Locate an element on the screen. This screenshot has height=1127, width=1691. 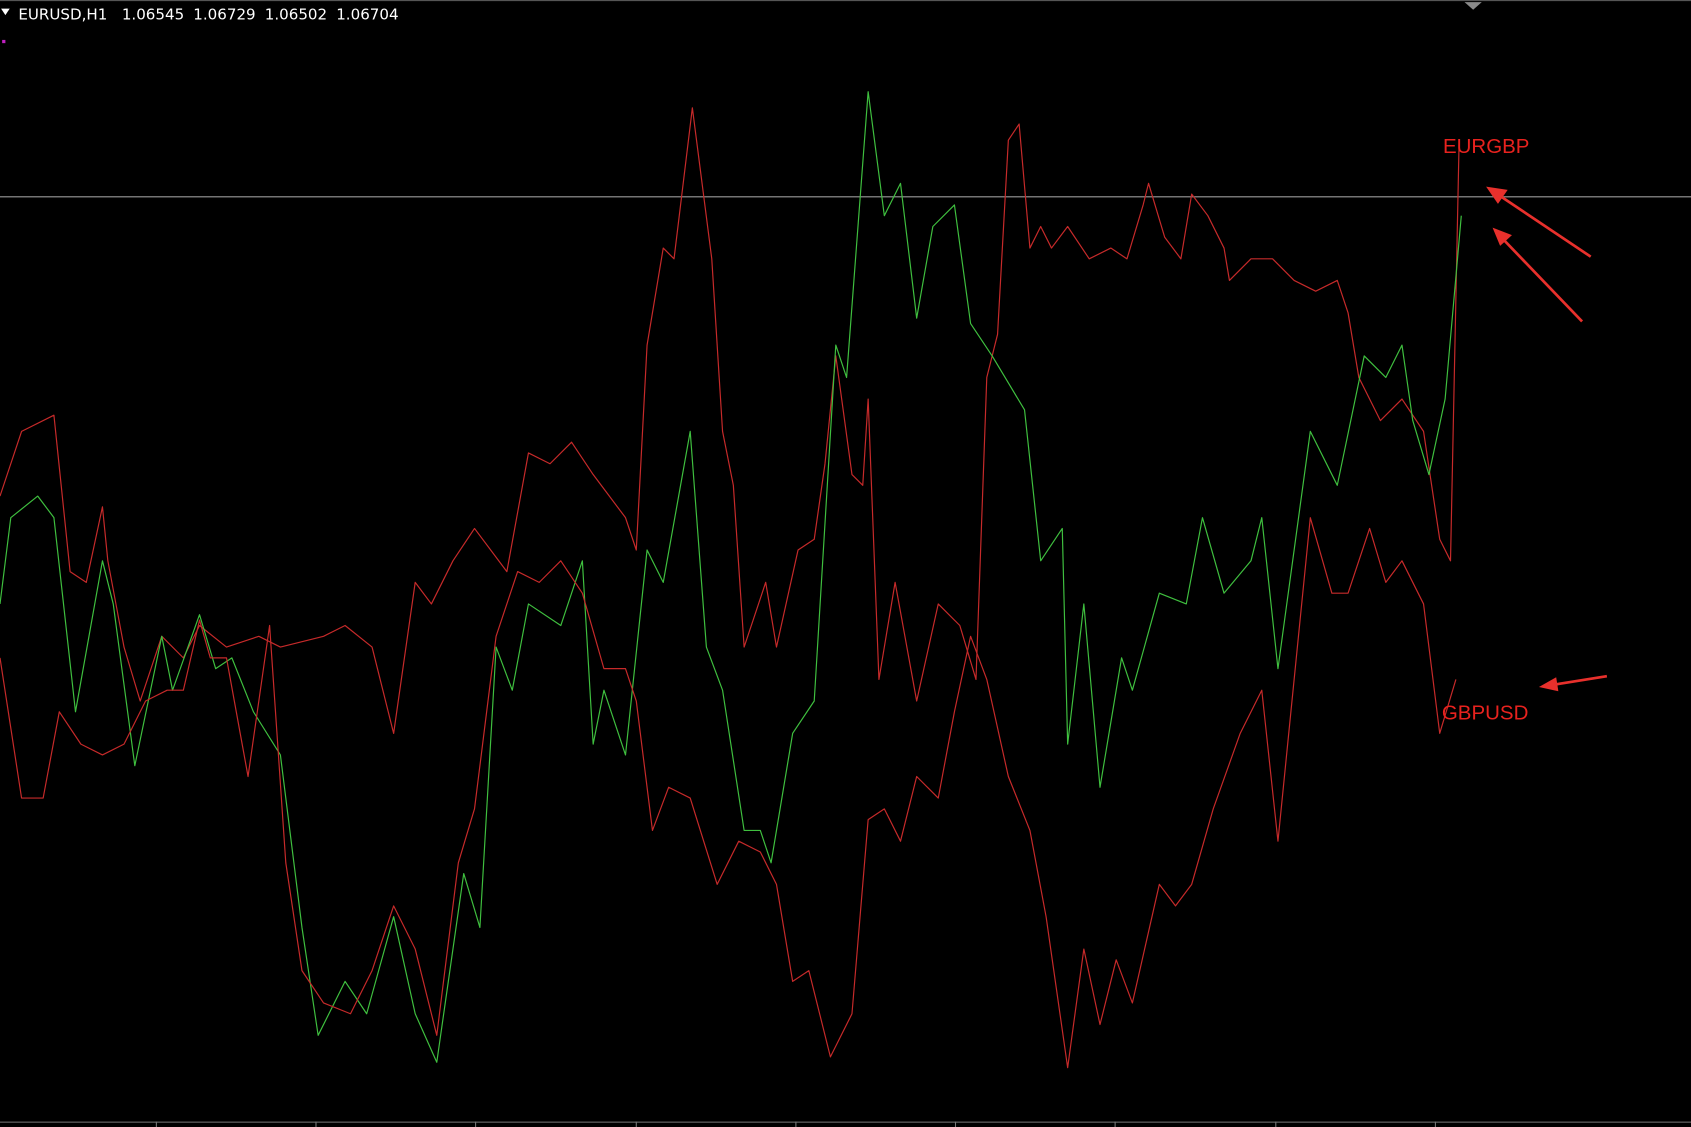
high-price: 1.06729 is located at coordinates (224, 14).